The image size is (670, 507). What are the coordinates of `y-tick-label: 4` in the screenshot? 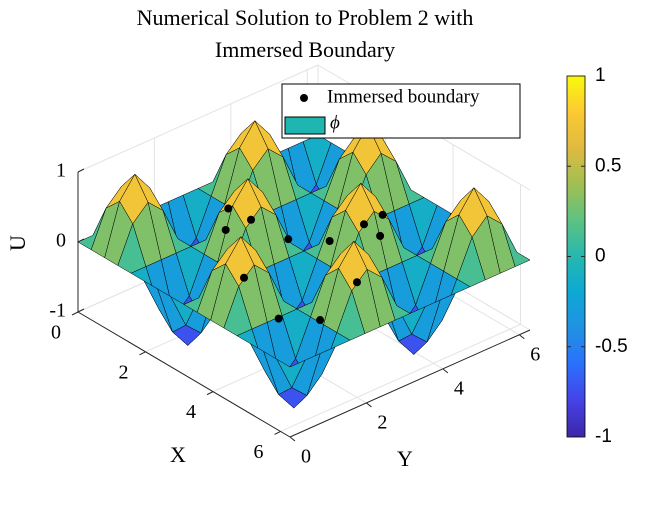 It's located at (459, 388).